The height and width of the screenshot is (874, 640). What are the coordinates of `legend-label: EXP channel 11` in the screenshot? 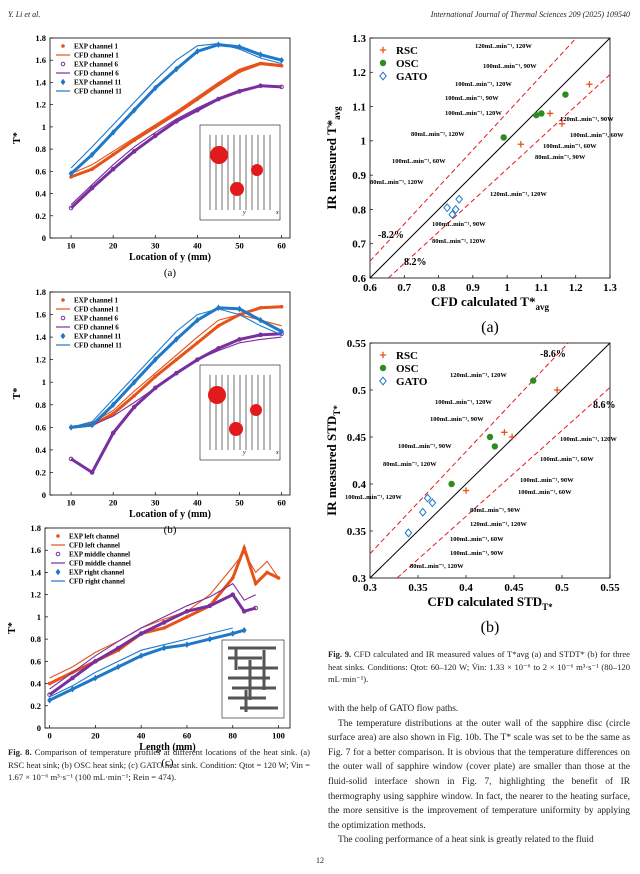 It's located at (98, 337).